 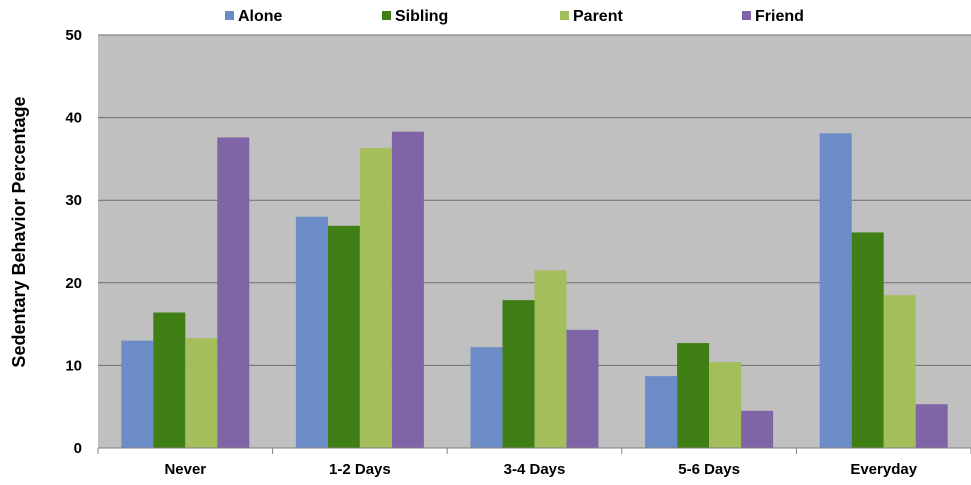 I want to click on y-tick-label: 40, so click(x=73, y=118).